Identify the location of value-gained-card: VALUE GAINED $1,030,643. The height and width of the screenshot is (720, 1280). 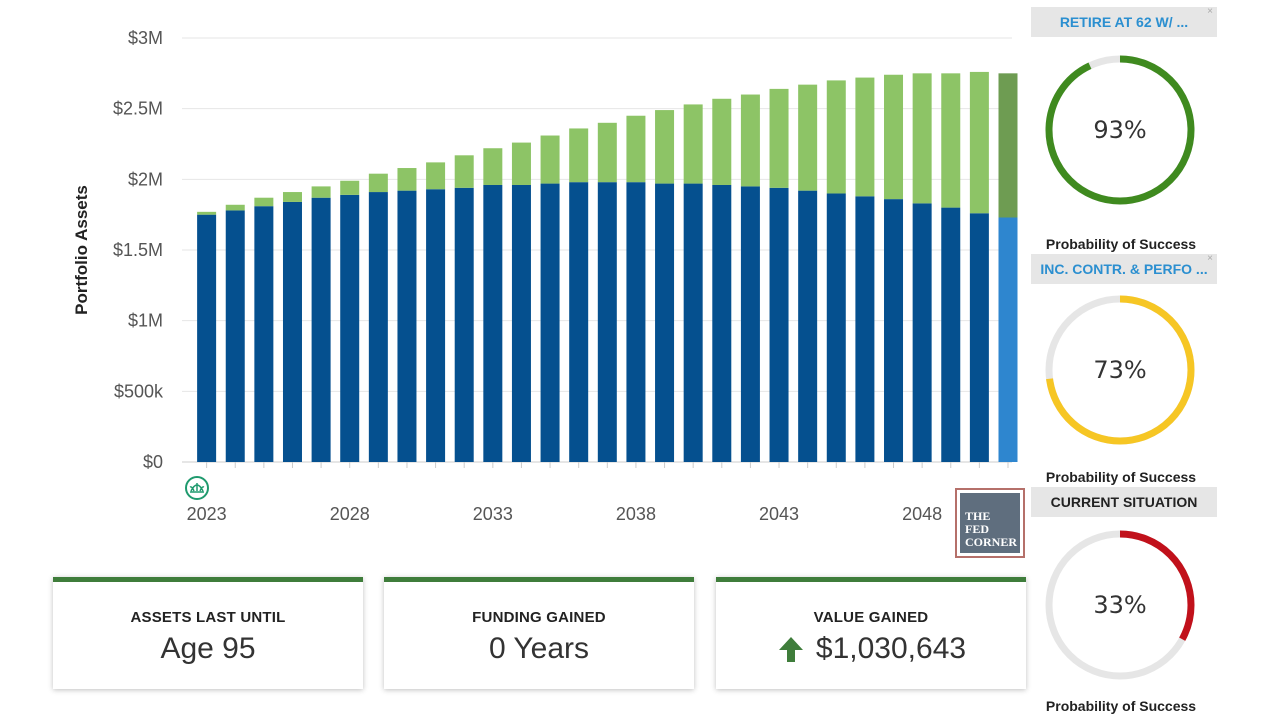
(871, 633).